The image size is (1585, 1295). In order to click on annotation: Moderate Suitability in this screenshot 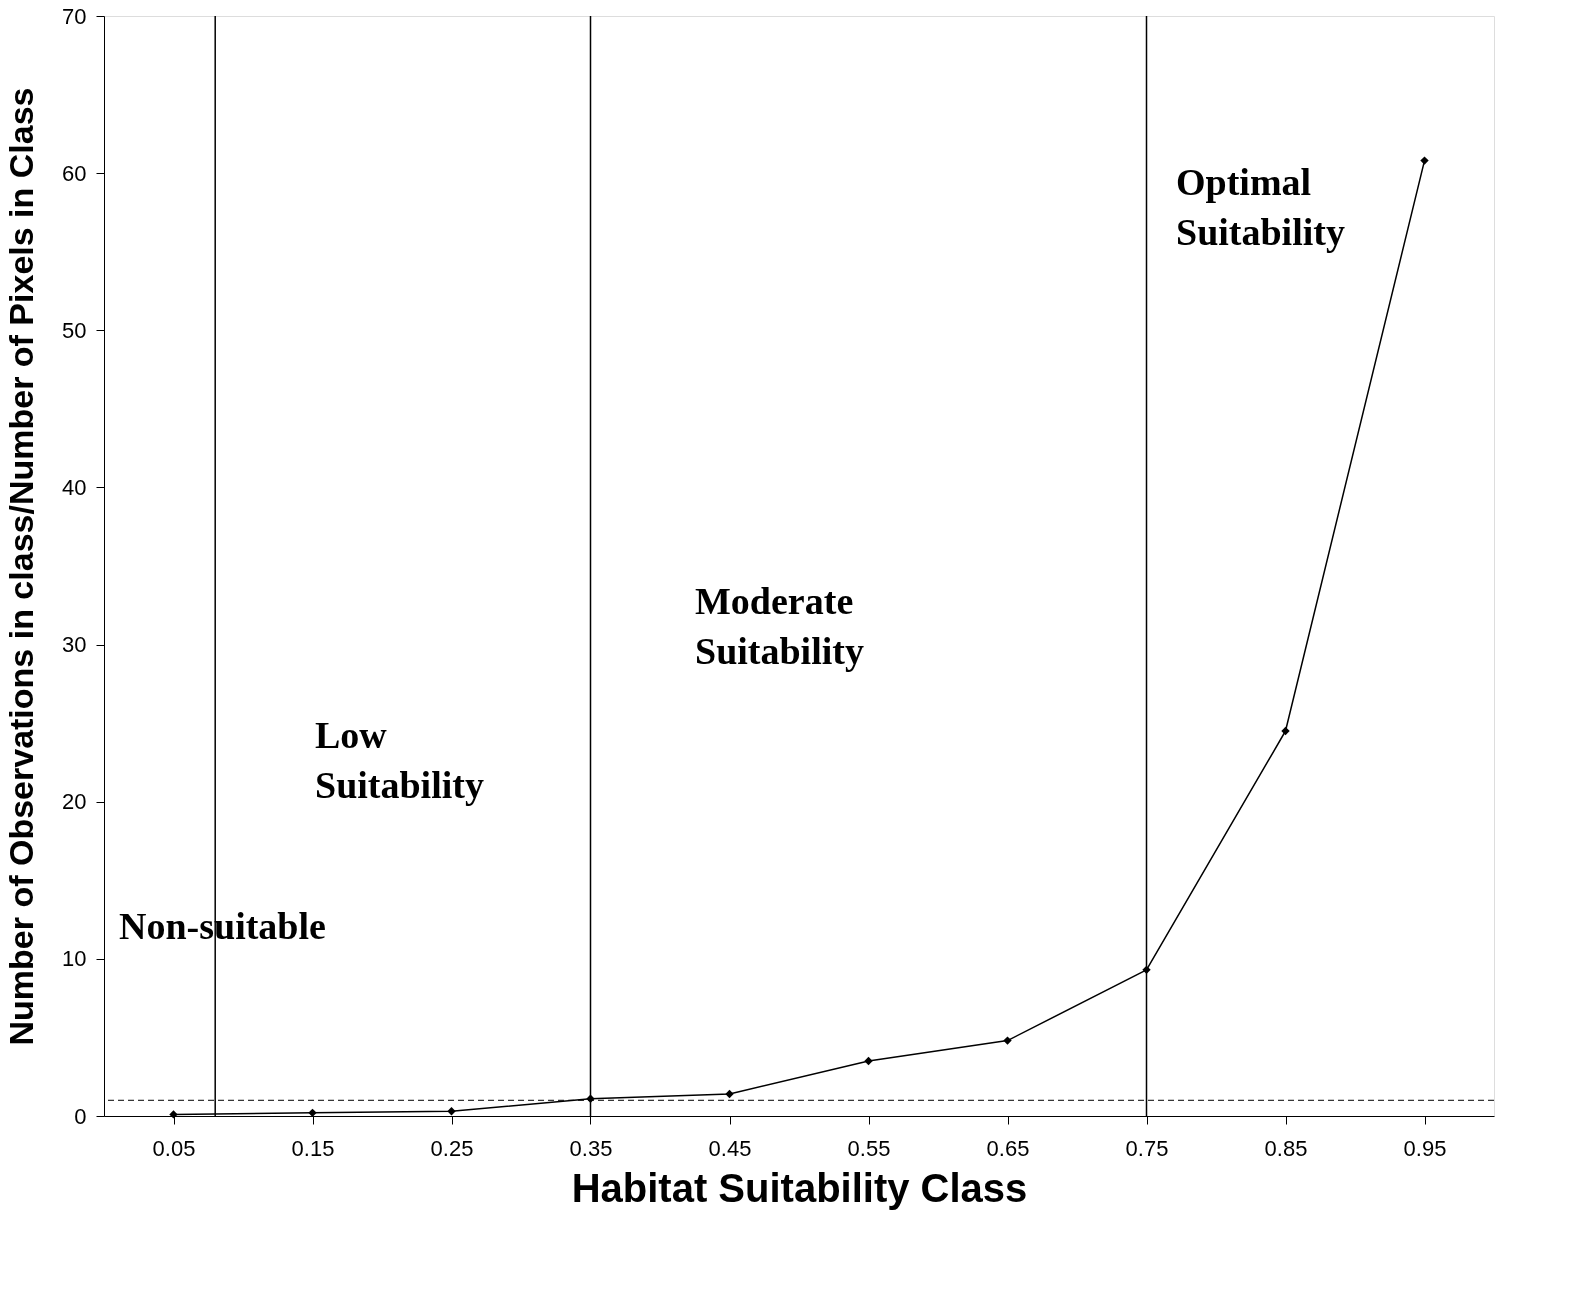, I will do `click(779, 626)`.